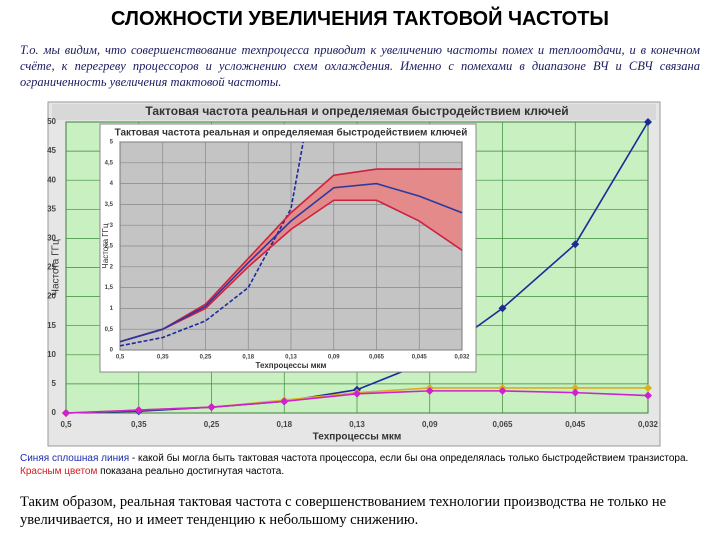  What do you see at coordinates (109, 288) in the screenshot?
I see `y-tick-label: 1,5` at bounding box center [109, 288].